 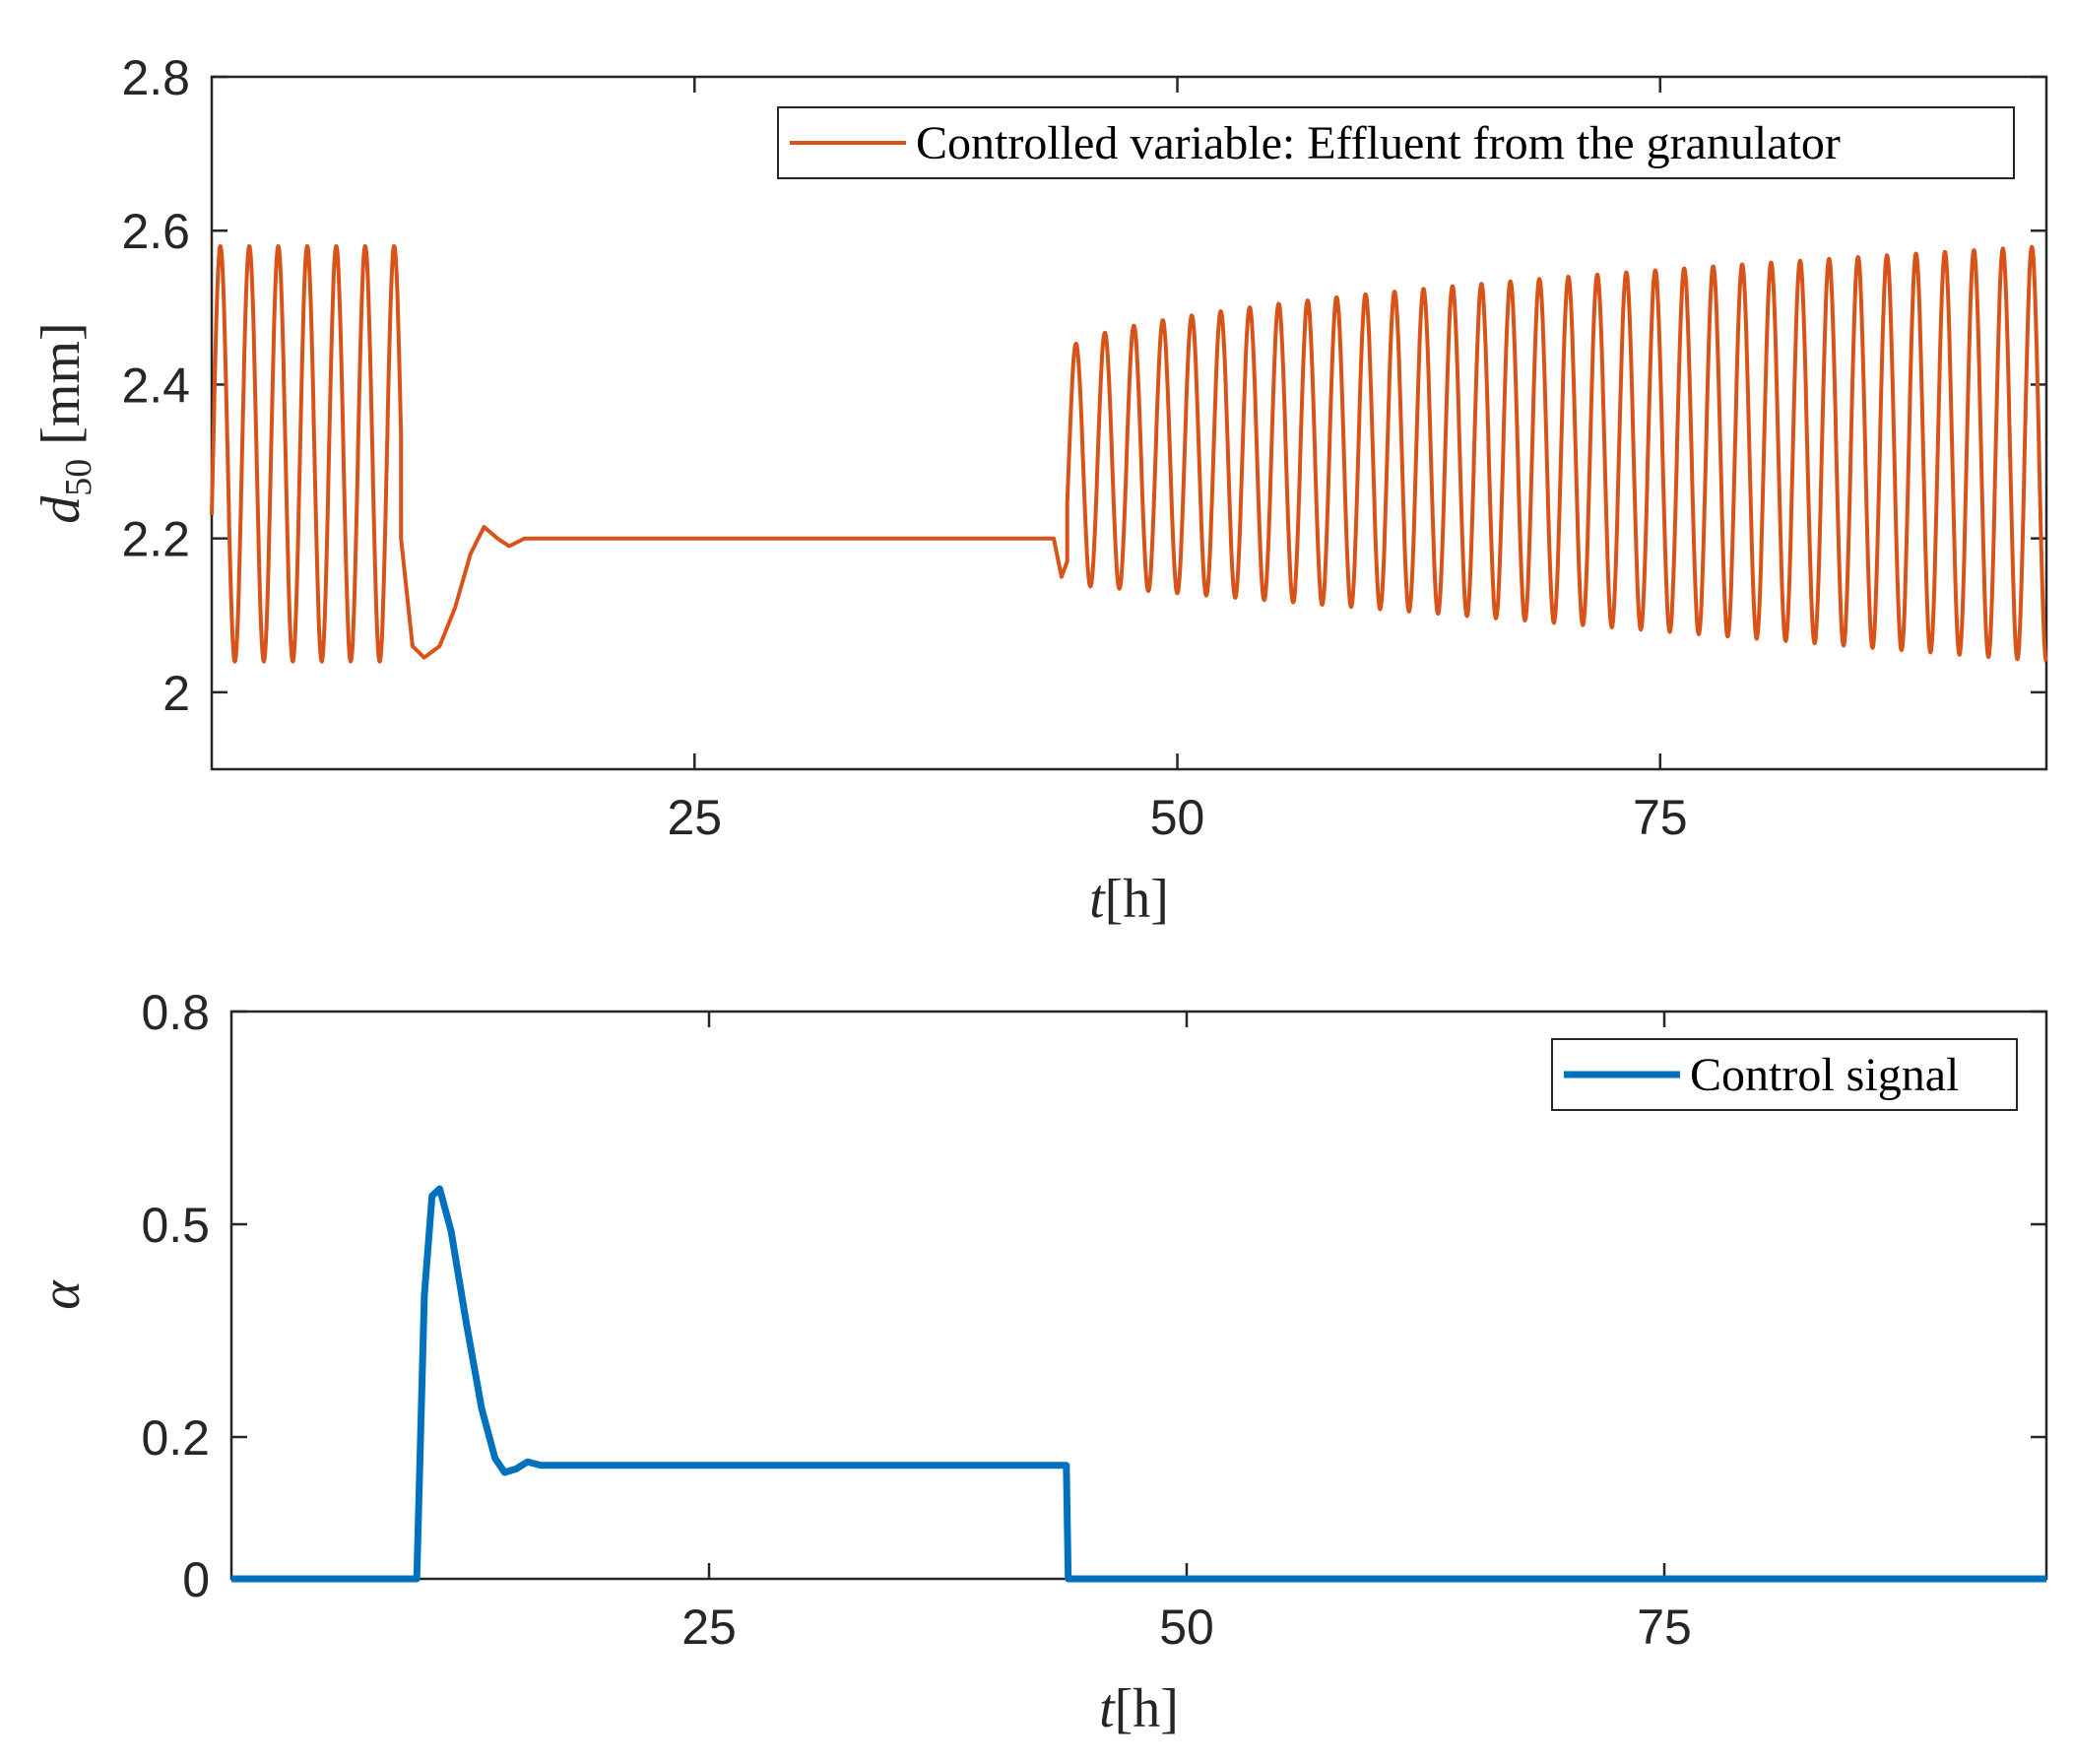 I want to click on y-axis-label-var: α, so click(x=62, y=1294).